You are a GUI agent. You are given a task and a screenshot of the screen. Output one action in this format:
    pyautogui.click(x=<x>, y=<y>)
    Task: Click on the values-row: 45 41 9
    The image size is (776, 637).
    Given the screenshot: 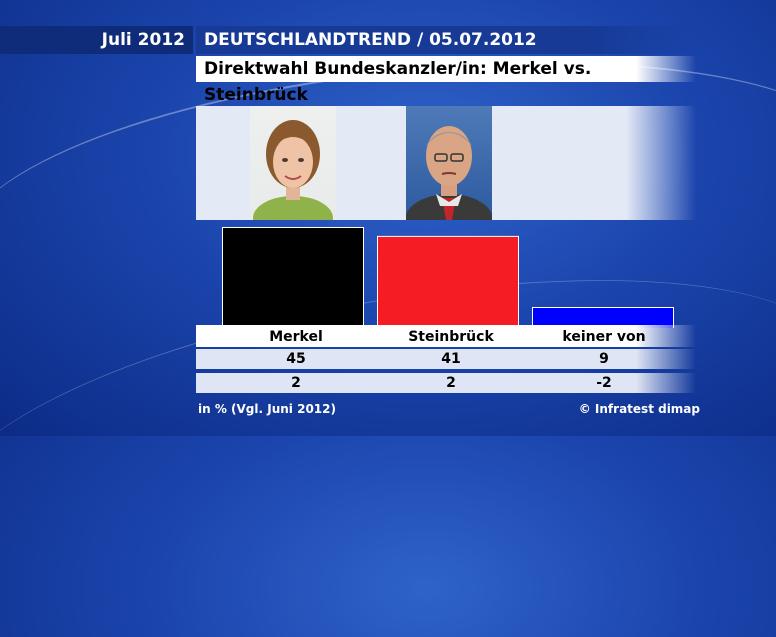 What is the action you would take?
    pyautogui.click(x=446, y=359)
    